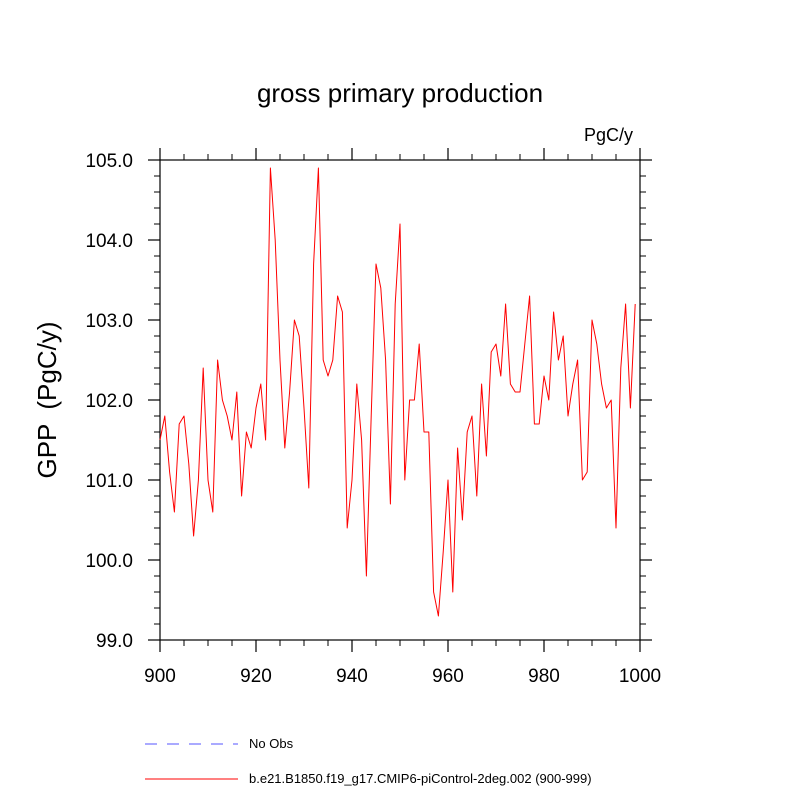 Image resolution: width=800 pixels, height=800 pixels. What do you see at coordinates (109, 161) in the screenshot?
I see `y-tick-label: 105.0` at bounding box center [109, 161].